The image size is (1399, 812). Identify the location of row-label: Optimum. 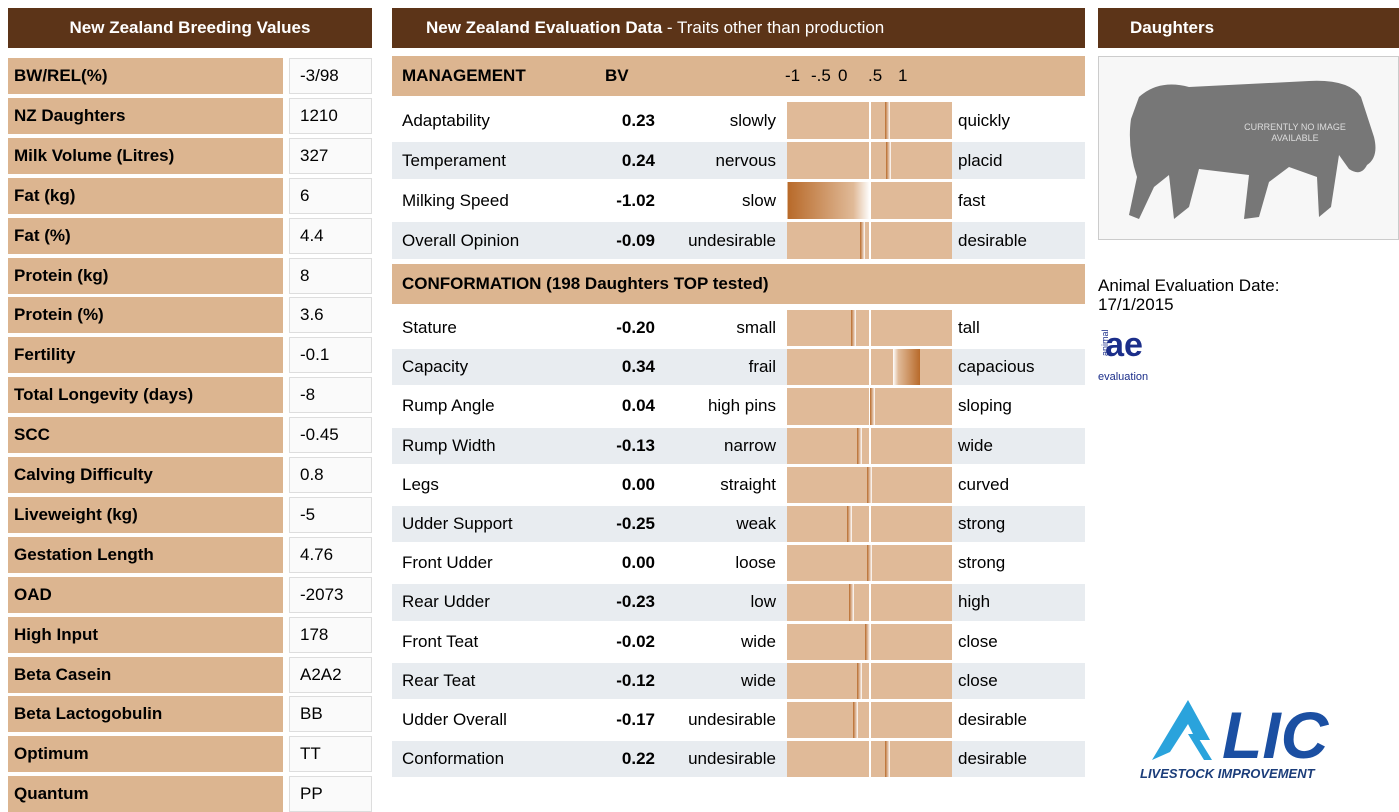
(145, 754).